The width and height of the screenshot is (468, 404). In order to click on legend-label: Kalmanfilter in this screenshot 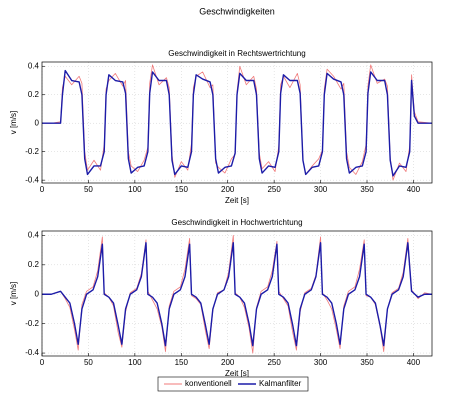, I will do `click(280, 383)`.